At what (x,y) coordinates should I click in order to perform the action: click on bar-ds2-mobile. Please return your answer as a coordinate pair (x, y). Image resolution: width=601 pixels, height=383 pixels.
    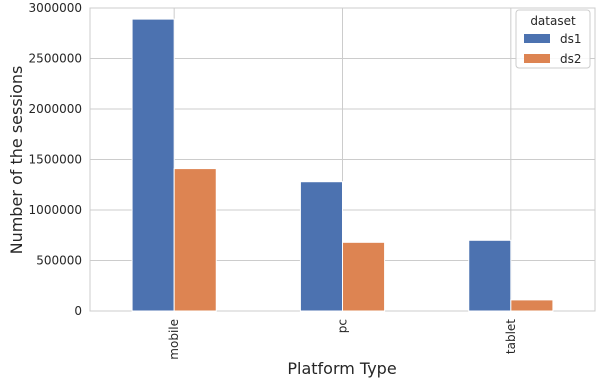
    Looking at the image, I should click on (195, 240).